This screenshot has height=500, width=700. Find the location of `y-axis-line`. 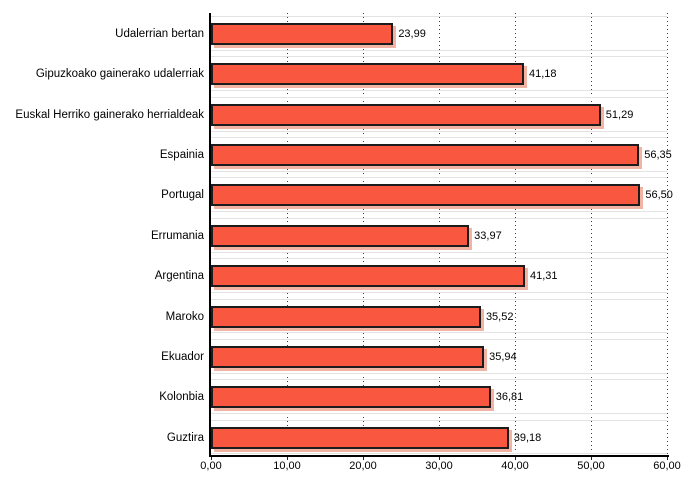

y-axis-line is located at coordinates (210, 235).